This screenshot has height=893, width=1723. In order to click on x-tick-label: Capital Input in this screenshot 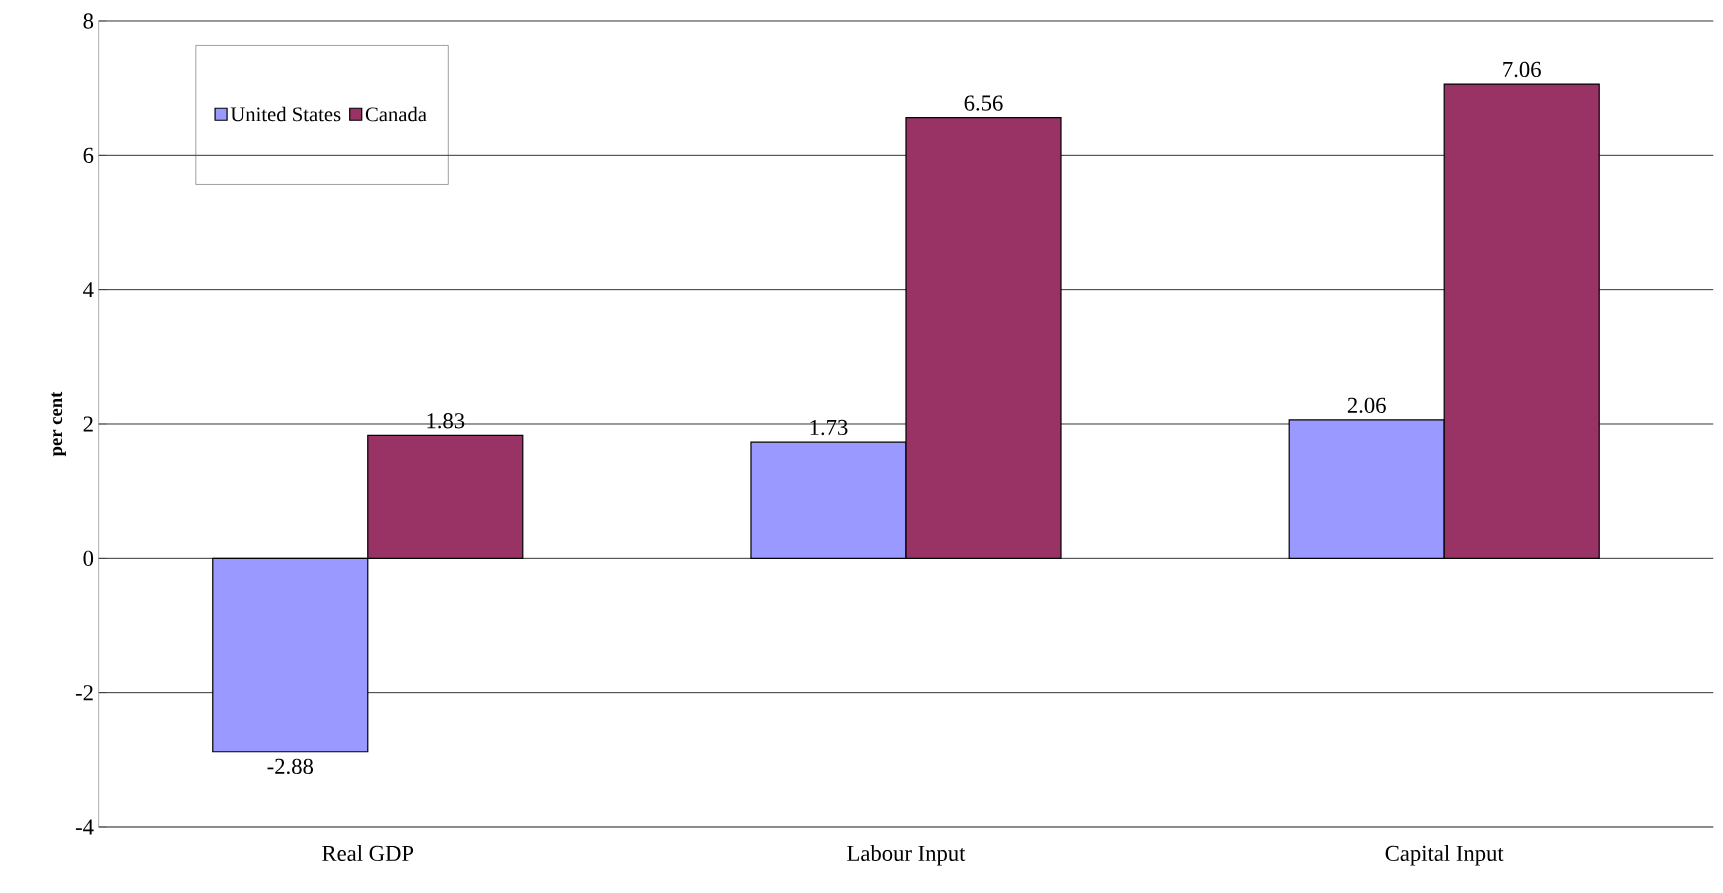, I will do `click(1444, 855)`.